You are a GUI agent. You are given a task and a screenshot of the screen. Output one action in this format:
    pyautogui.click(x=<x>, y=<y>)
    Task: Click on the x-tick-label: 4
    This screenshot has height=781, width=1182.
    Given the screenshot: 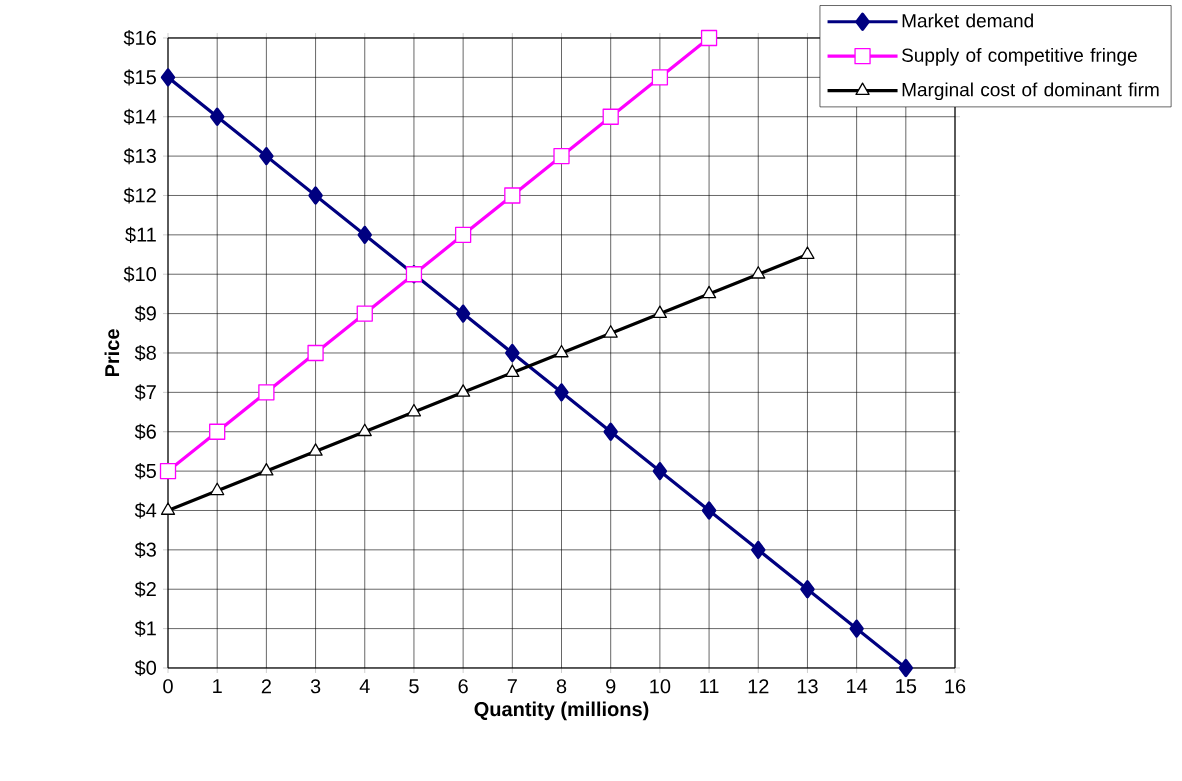 What is the action you would take?
    pyautogui.click(x=364, y=686)
    